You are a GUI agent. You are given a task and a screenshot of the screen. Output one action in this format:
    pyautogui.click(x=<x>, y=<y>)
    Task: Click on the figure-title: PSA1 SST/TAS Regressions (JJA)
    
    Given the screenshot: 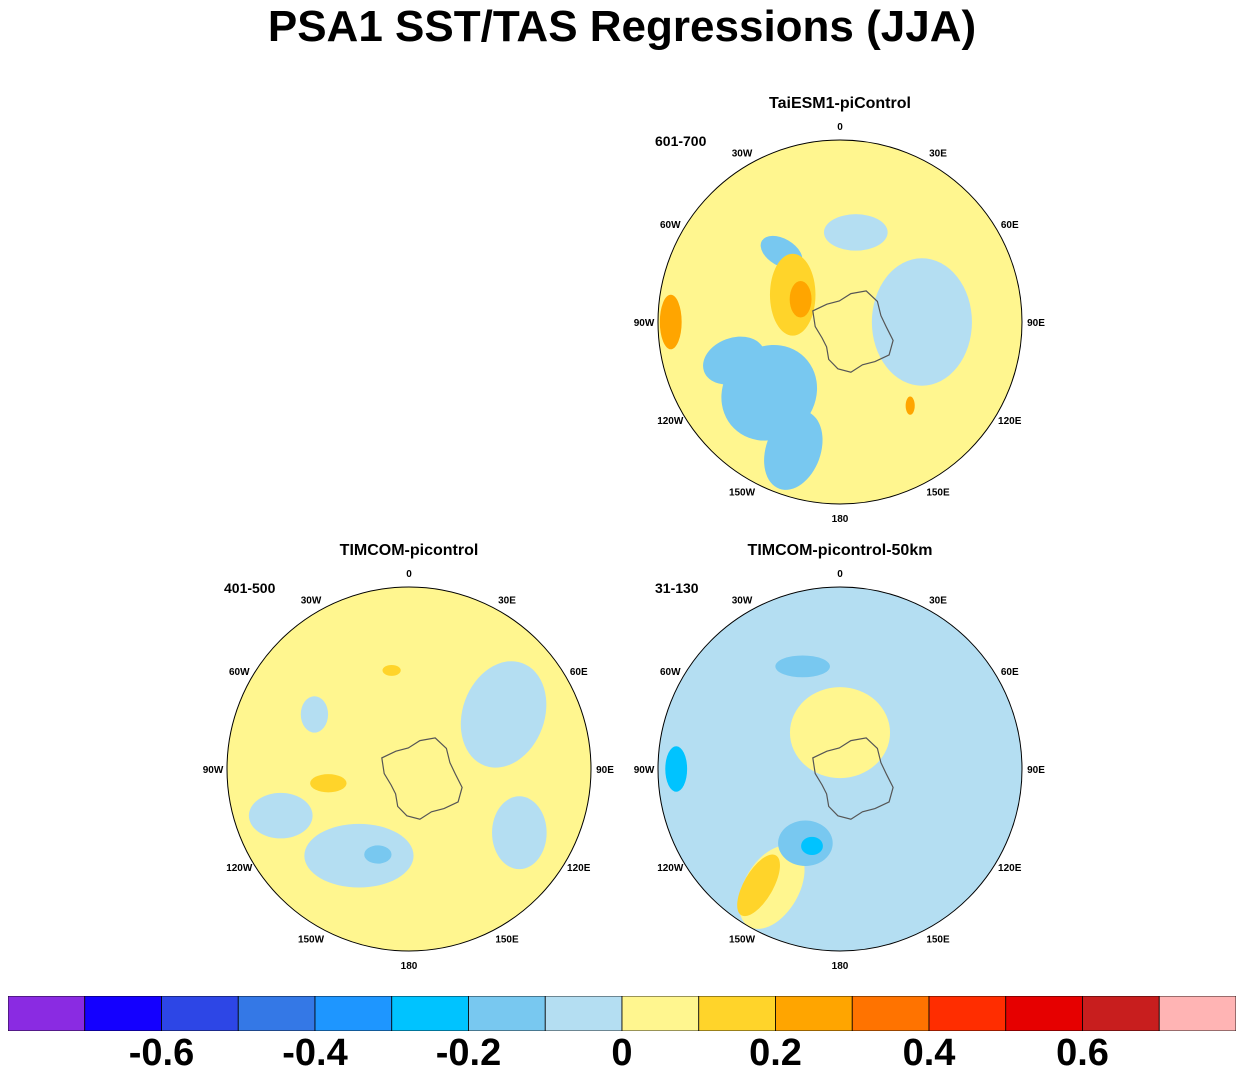 What is the action you would take?
    pyautogui.click(x=622, y=26)
    